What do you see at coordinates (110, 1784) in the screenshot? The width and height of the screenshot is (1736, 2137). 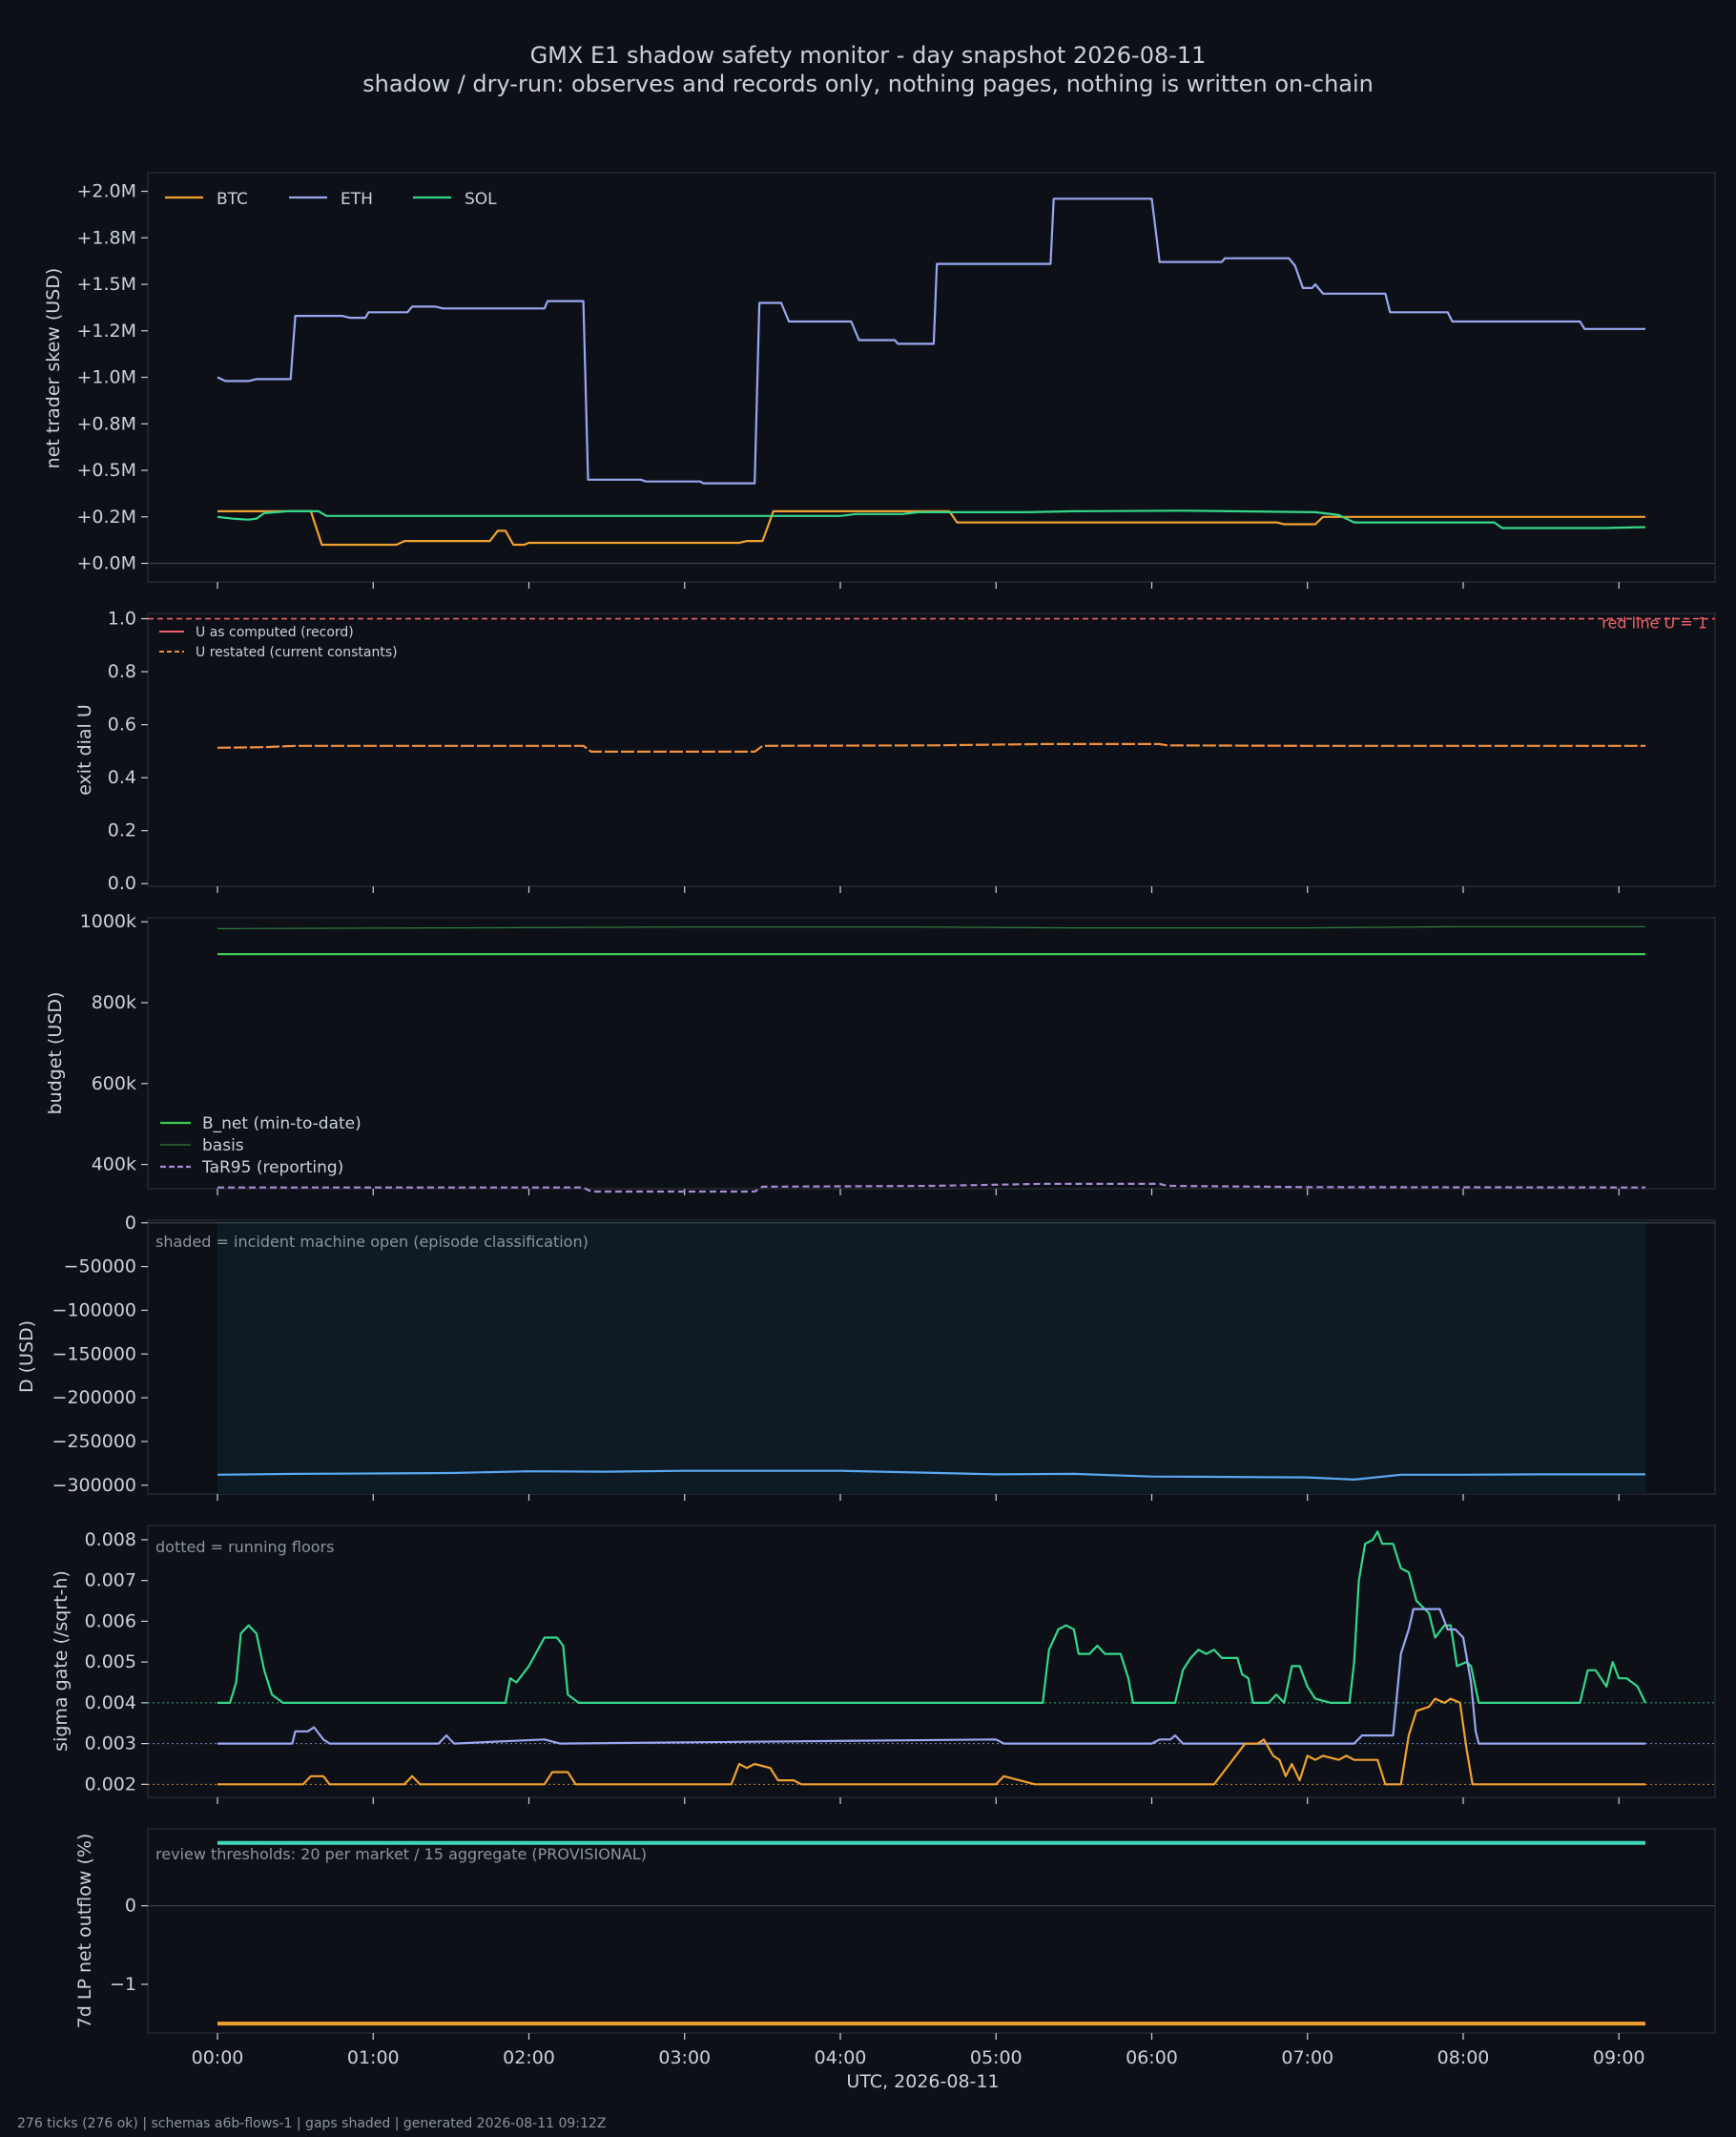 I see `y-tick-label: 0.002` at bounding box center [110, 1784].